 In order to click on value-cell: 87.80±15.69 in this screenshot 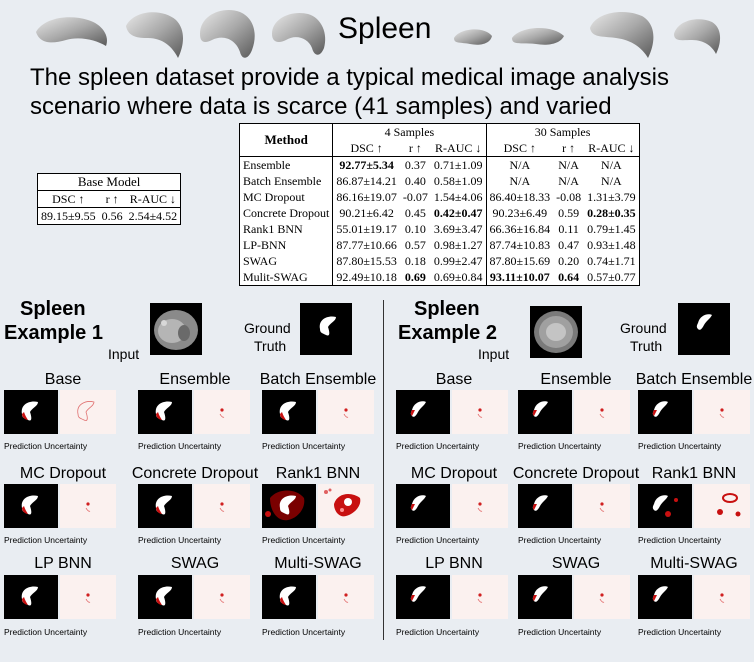, I will do `click(519, 261)`.